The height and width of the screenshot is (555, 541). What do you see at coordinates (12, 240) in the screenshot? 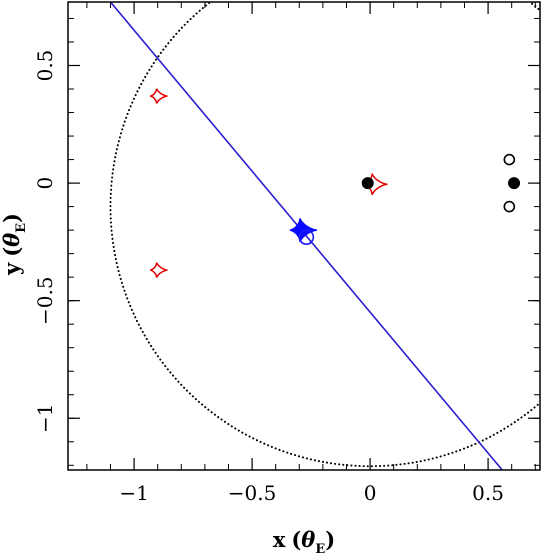
I see `y-axis-label-theta: θ` at bounding box center [12, 240].